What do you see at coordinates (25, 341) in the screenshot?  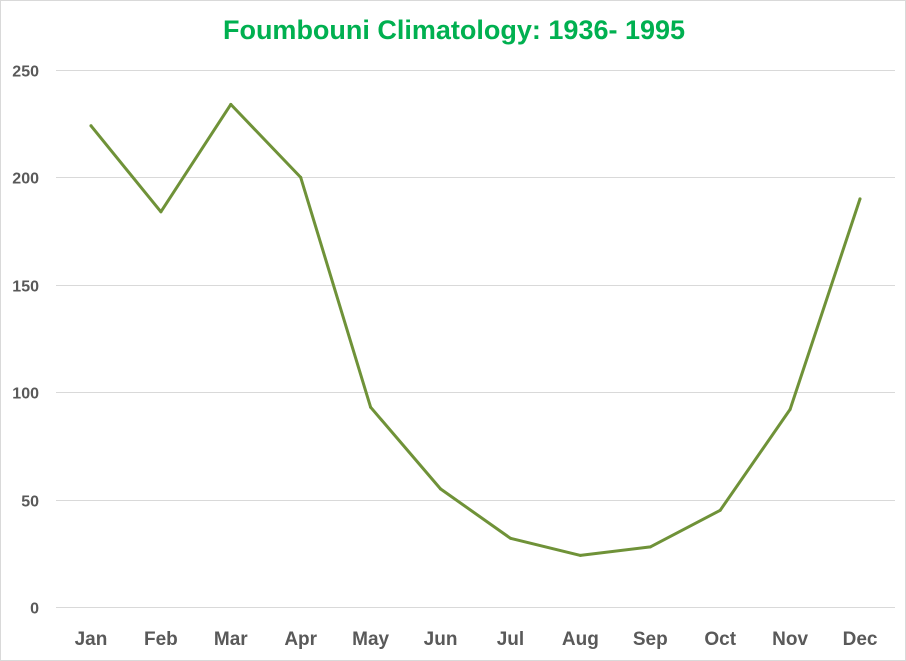 I see `y-axis-ticks: 0 50 100 150 200 250` at bounding box center [25, 341].